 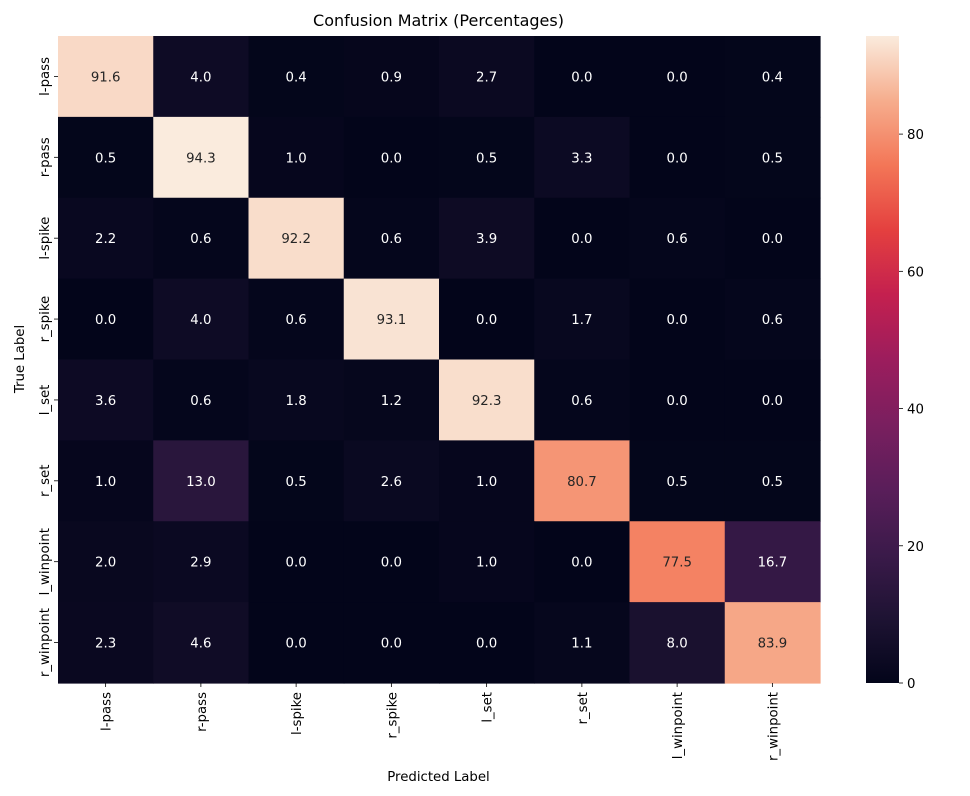 What do you see at coordinates (488, 707) in the screenshot?
I see `x-tick-label: l_set` at bounding box center [488, 707].